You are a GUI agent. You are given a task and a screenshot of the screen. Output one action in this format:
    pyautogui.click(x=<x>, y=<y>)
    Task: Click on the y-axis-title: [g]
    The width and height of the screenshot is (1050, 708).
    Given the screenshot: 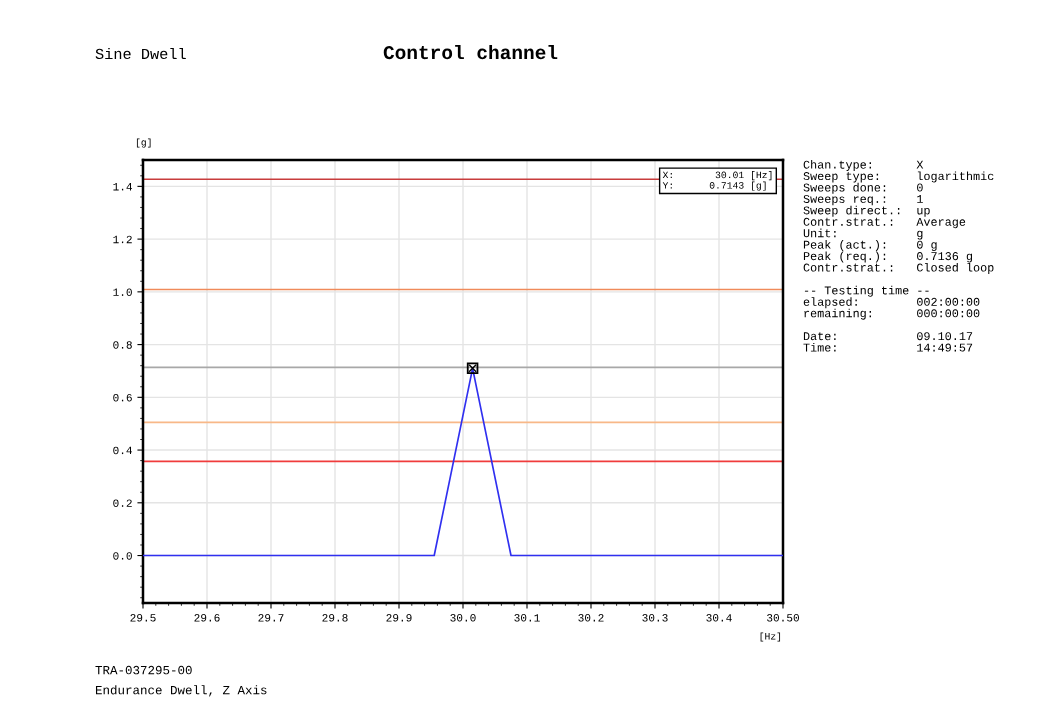 What is the action you would take?
    pyautogui.click(x=143, y=143)
    